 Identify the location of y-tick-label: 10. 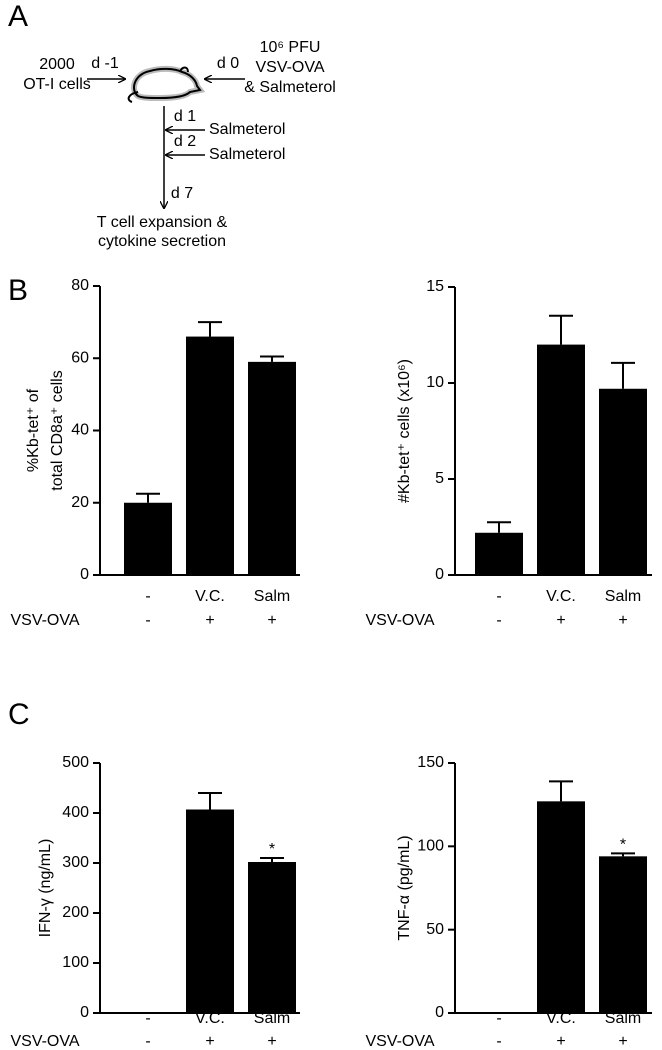
(435, 382).